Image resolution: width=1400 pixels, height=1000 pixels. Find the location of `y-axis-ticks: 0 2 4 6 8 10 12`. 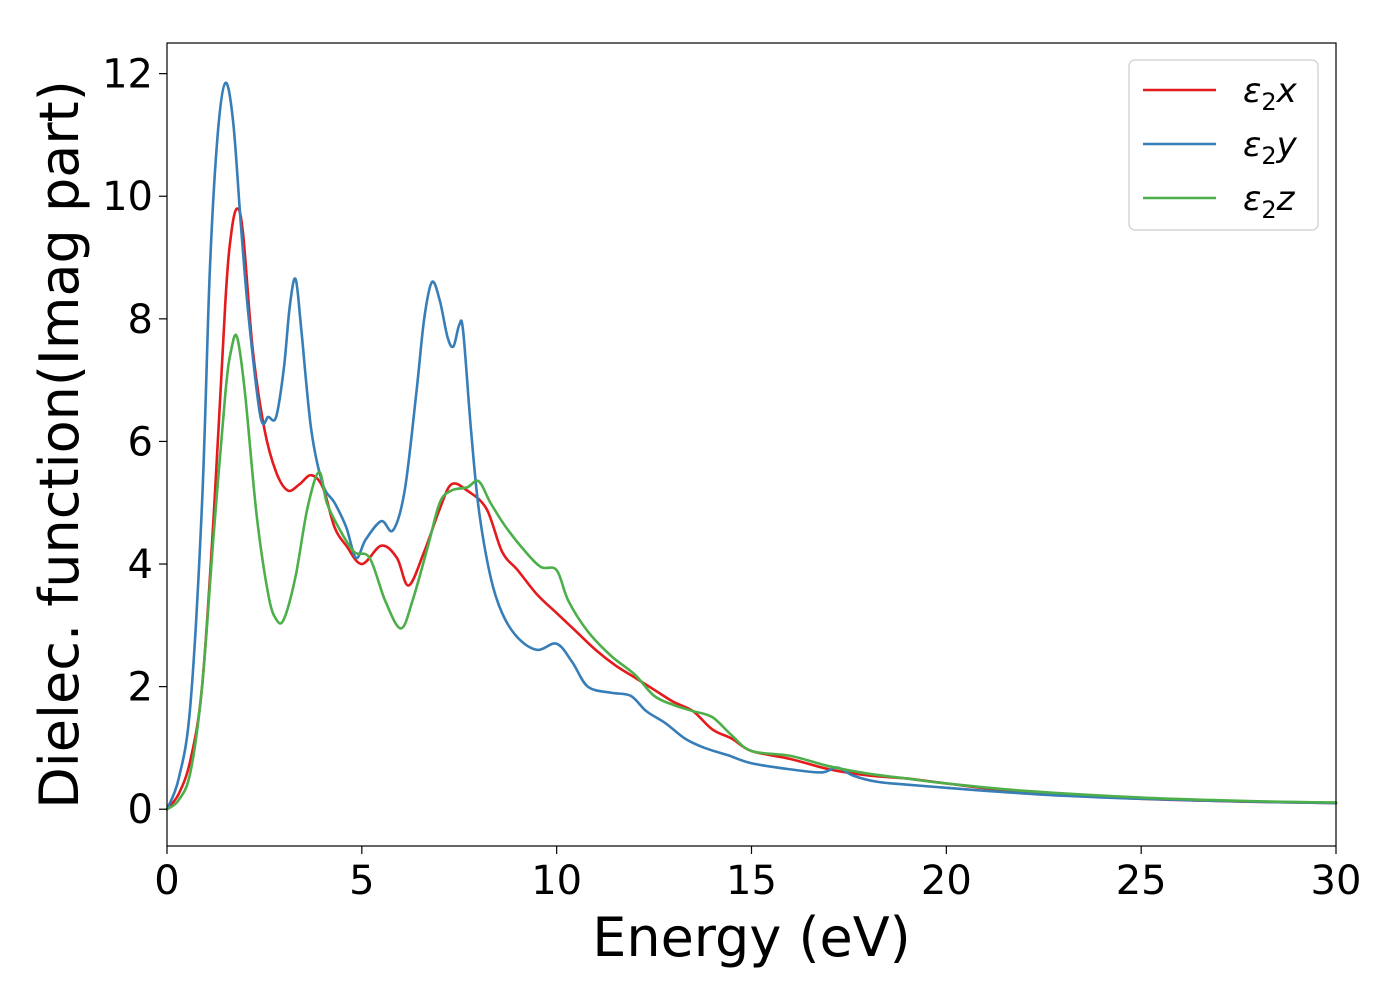

y-axis-ticks: 0 2 4 6 8 10 12 is located at coordinates (134, 442).